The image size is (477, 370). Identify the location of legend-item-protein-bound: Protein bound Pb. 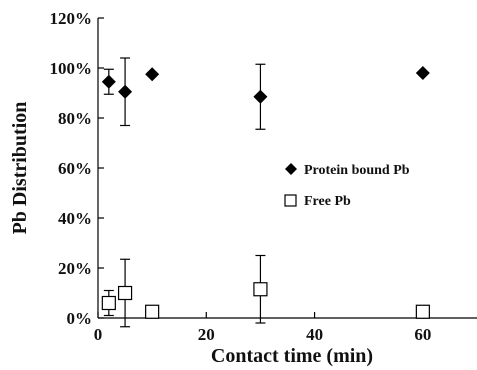
(347, 170).